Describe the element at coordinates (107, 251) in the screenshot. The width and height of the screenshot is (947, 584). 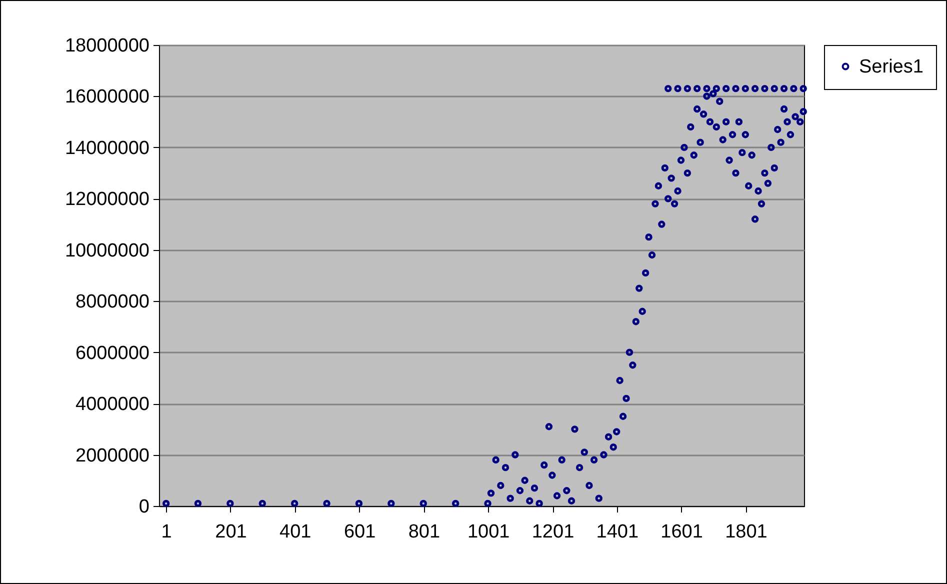
I see `y-tick-label: 10000000` at that location.